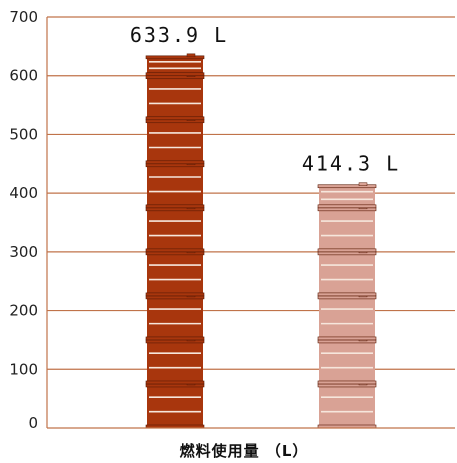 Image resolution: width=457 pixels, height=463 pixels. Describe the element at coordinates (23, 193) in the screenshot. I see `y-tick-label: 400` at that location.